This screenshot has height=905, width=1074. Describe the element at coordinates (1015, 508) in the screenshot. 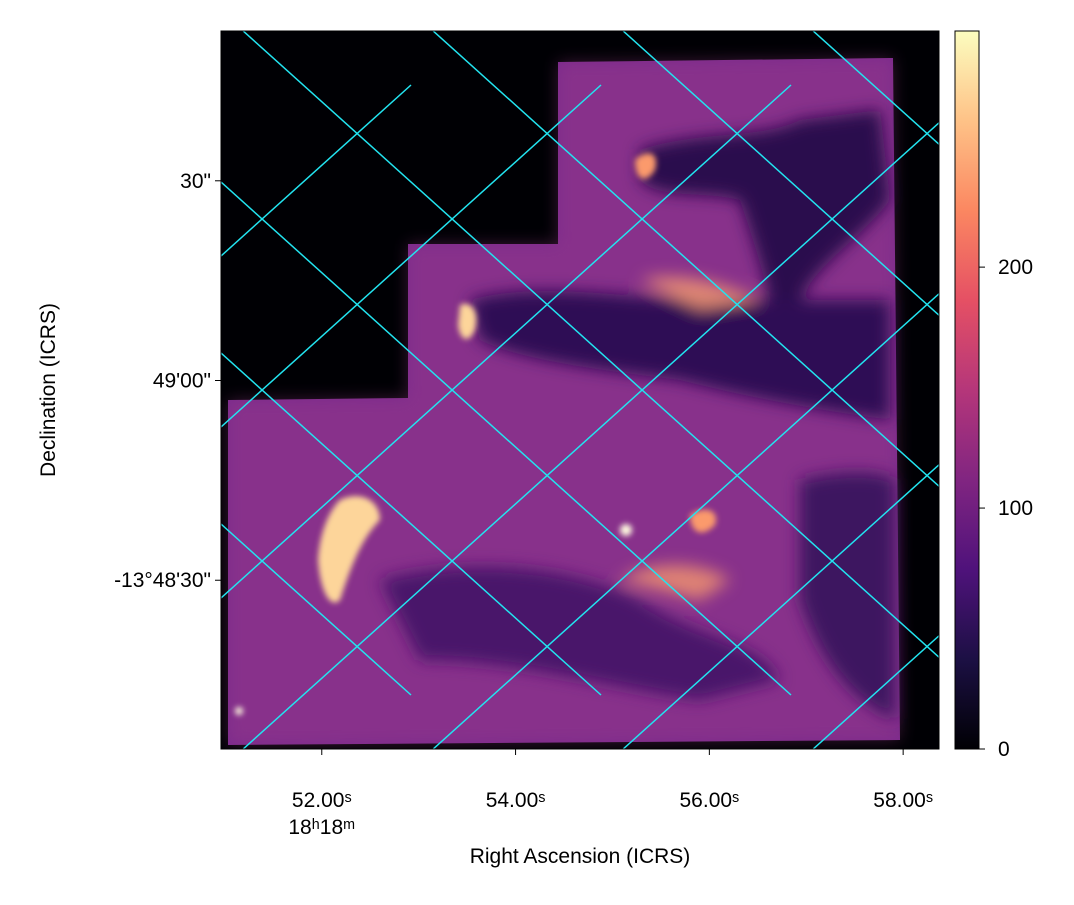

I see `colorbar-tick-label: 100` at that location.